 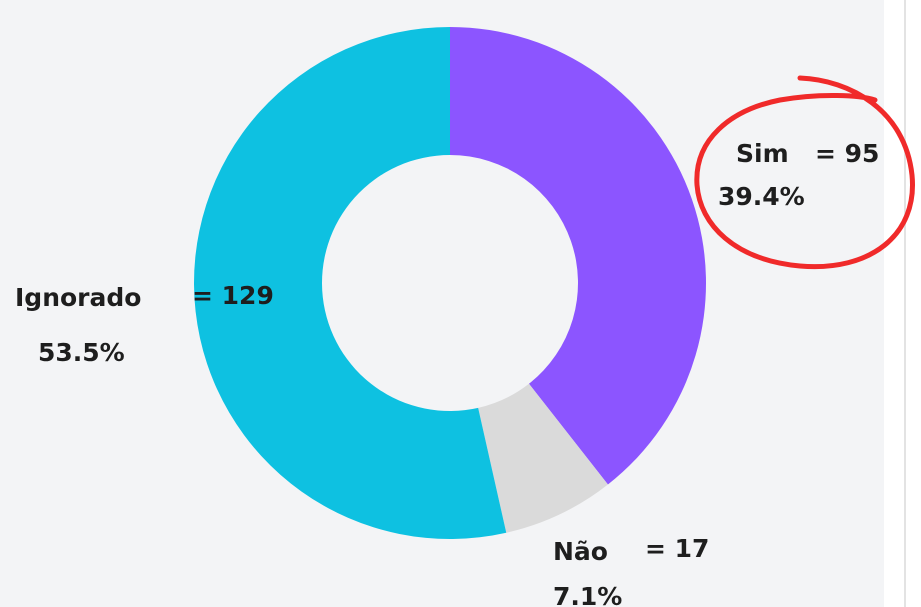 I want to click on value-label: = 17, so click(x=677, y=548).